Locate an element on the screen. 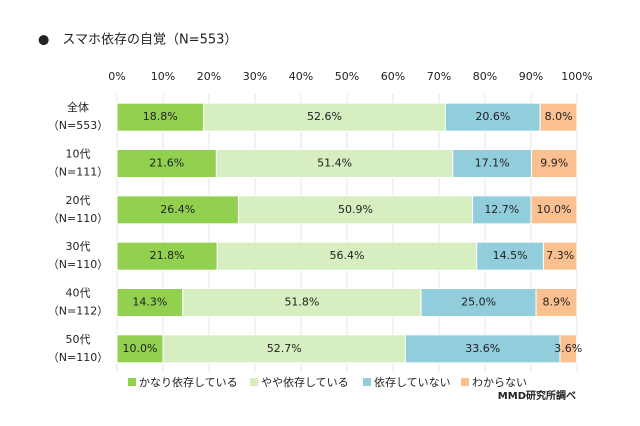 This screenshot has width=640, height=426. value-label: 26.4% is located at coordinates (177, 209).